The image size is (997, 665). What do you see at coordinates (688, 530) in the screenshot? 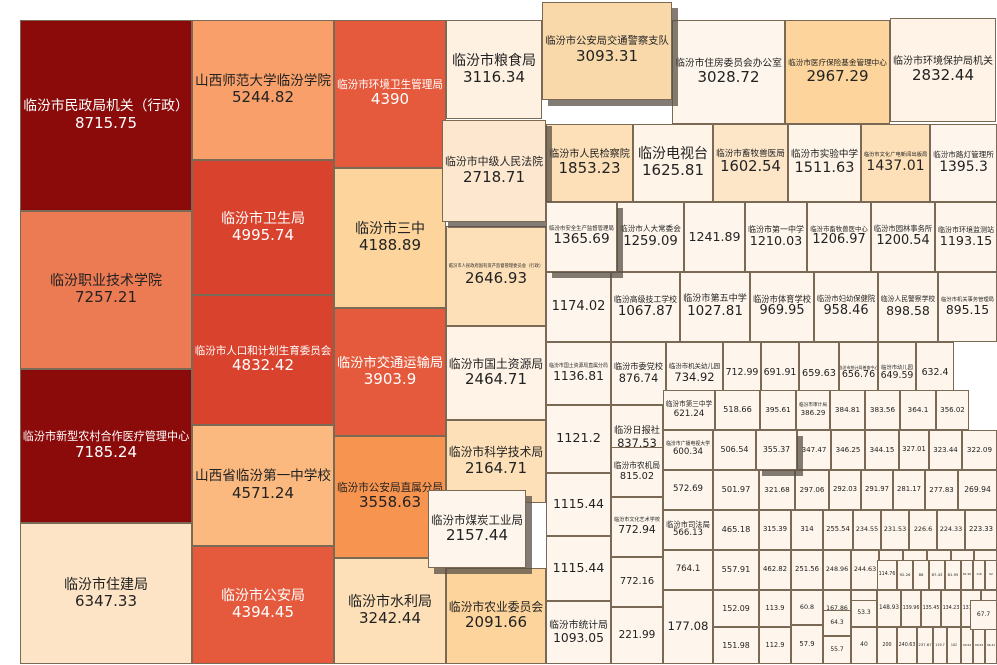
I see `tile-88: 临汾市司法局 566.13` at bounding box center [688, 530].